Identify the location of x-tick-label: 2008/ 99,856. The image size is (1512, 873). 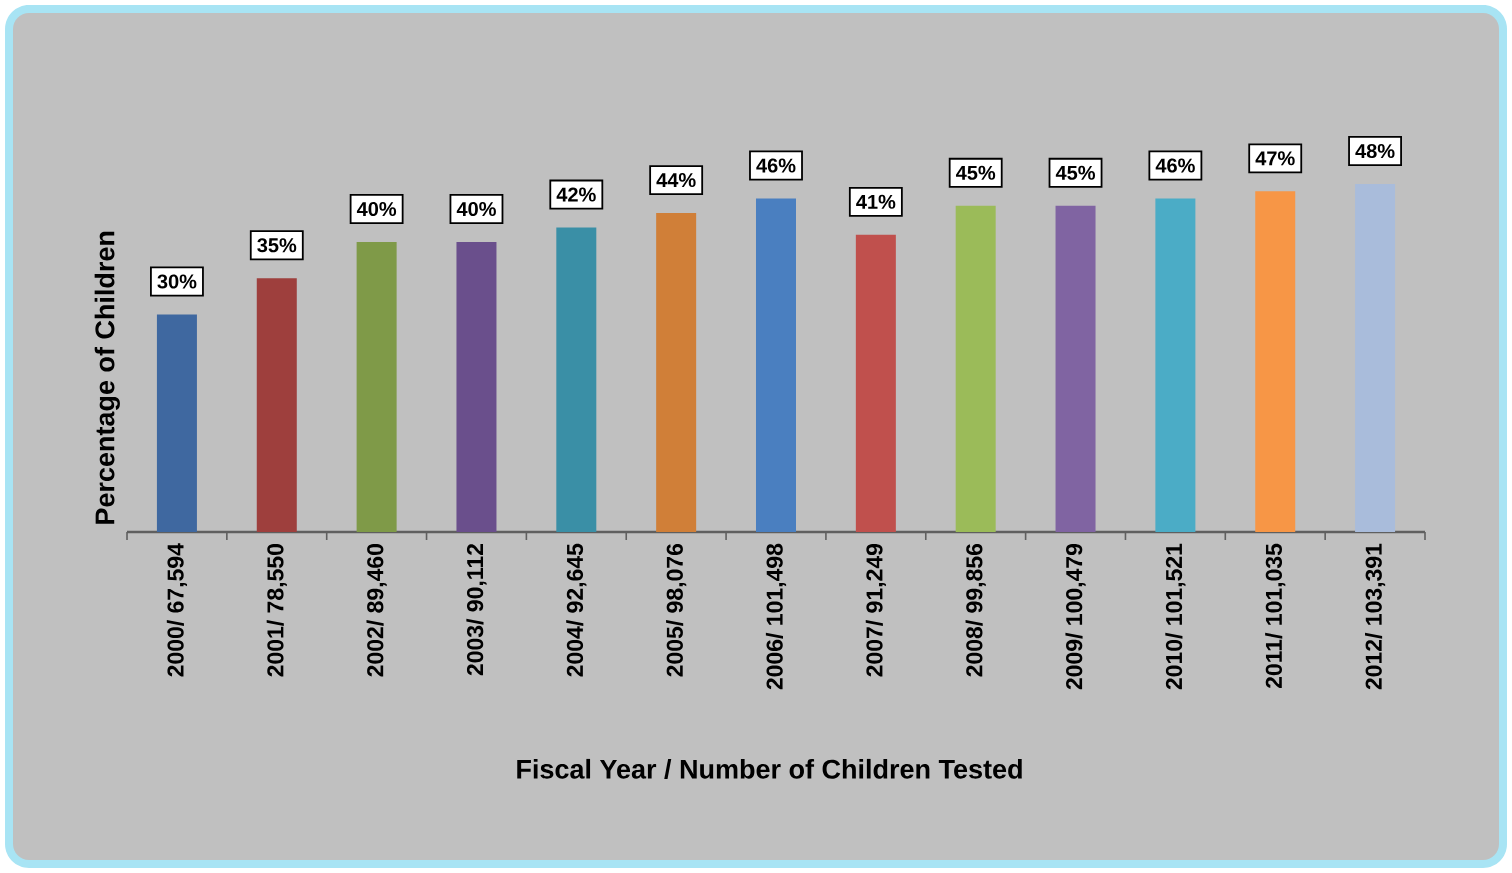
(975, 610).